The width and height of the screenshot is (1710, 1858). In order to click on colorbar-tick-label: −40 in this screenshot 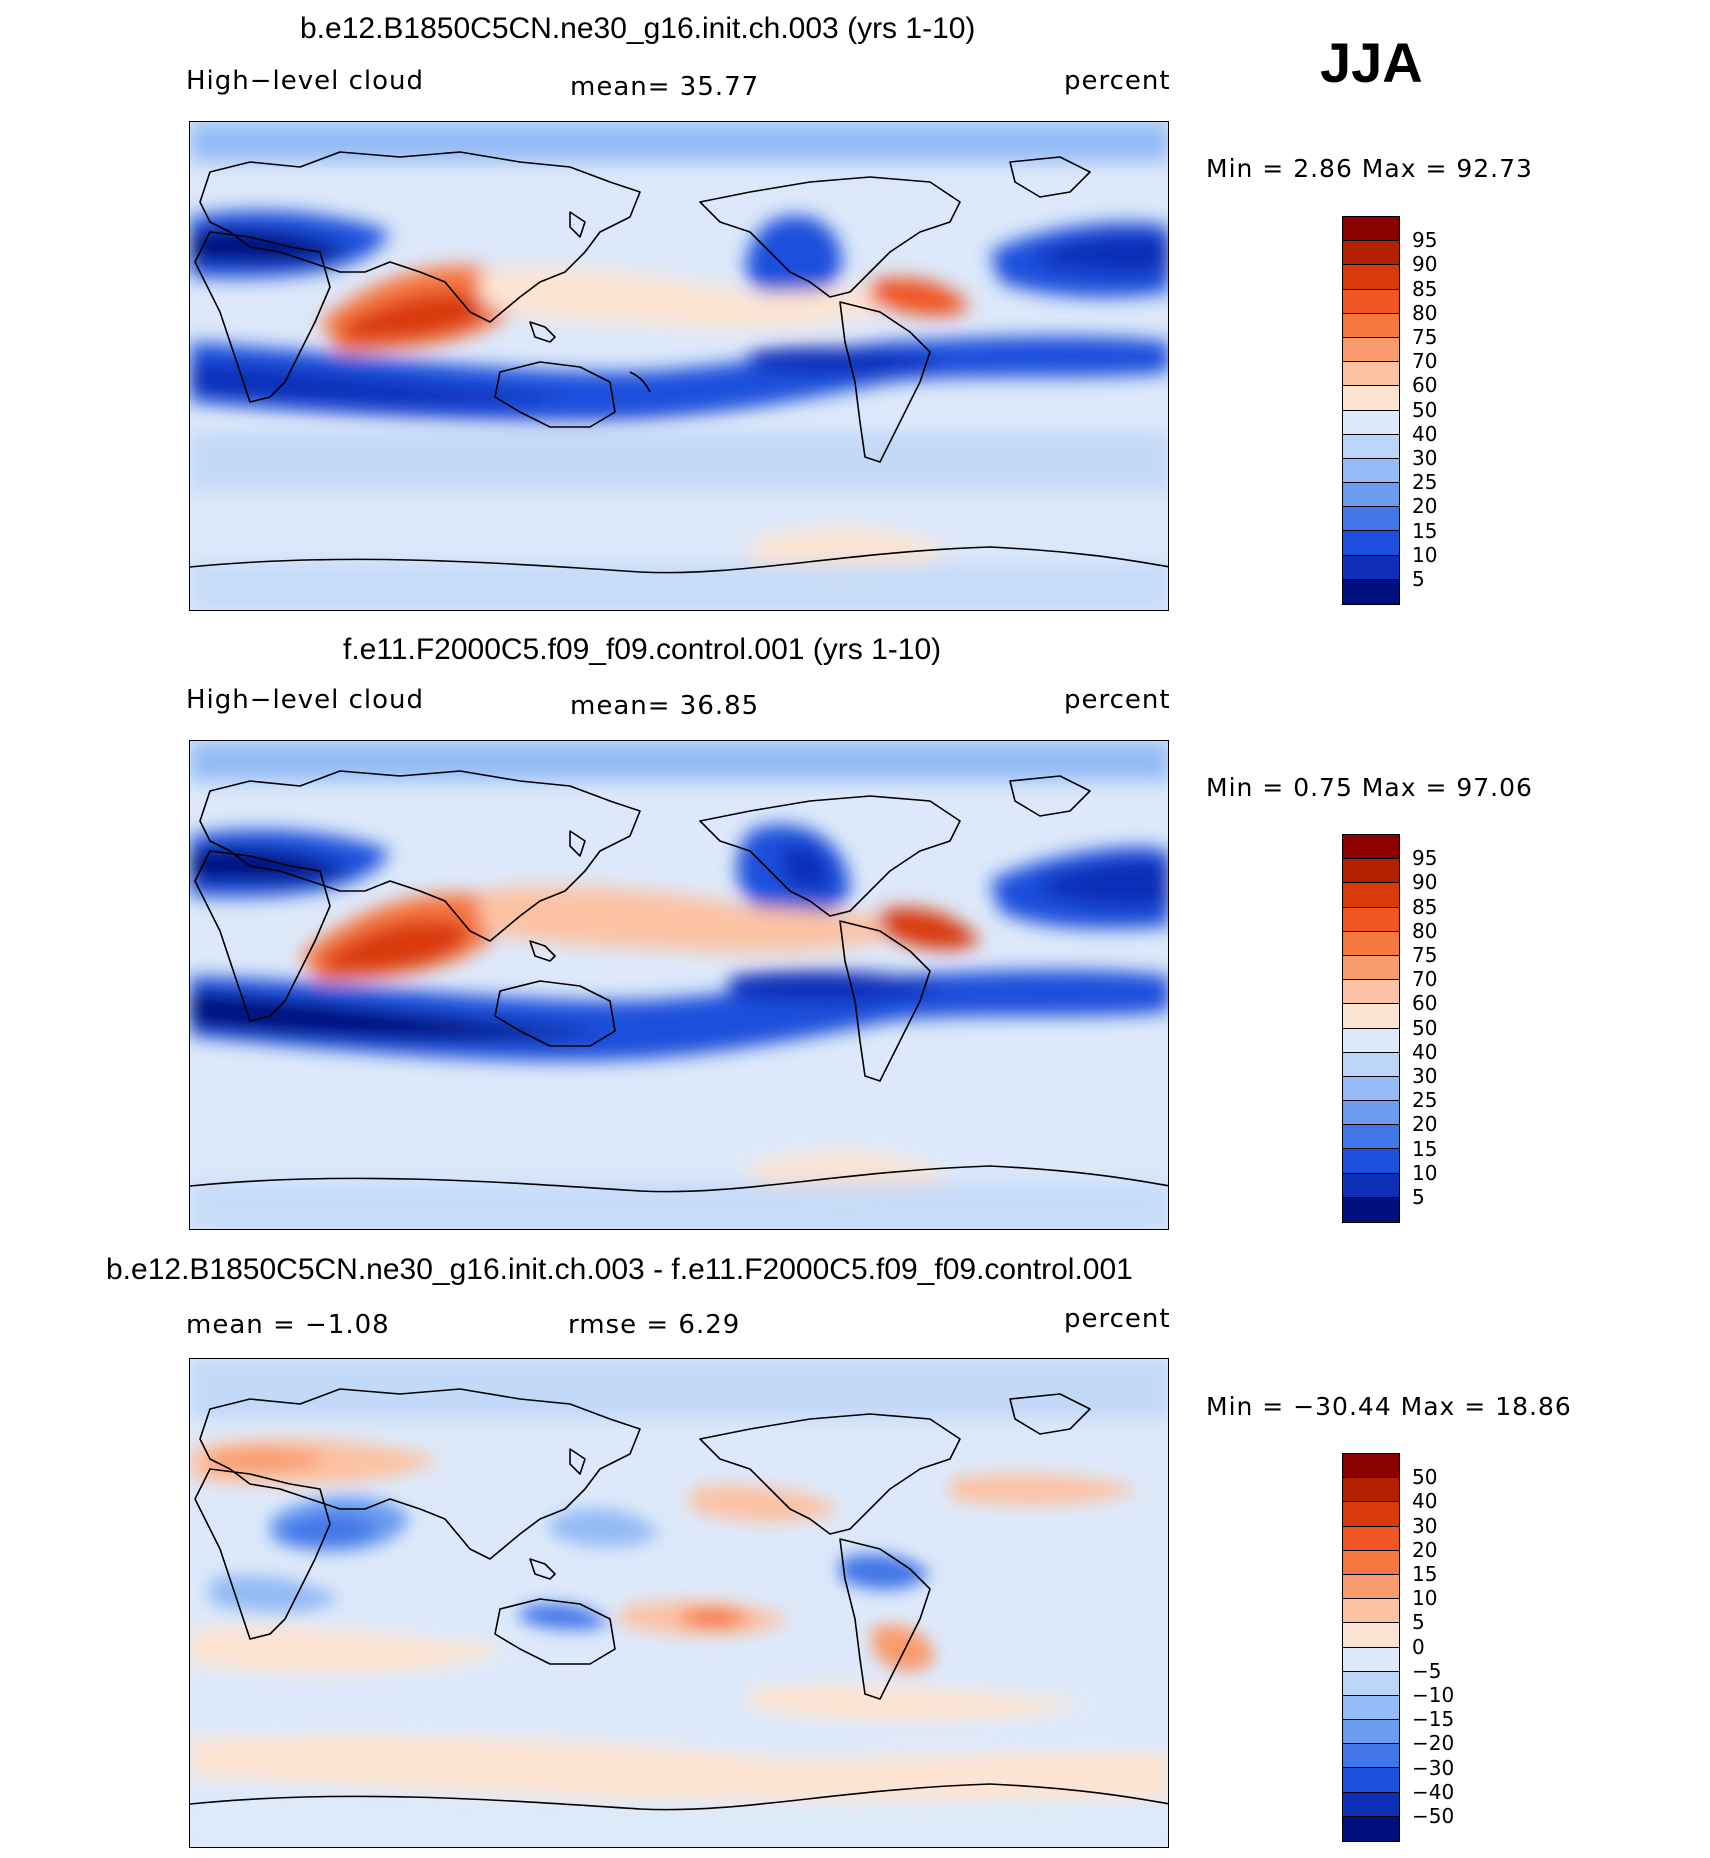, I will do `click(1433, 1791)`.